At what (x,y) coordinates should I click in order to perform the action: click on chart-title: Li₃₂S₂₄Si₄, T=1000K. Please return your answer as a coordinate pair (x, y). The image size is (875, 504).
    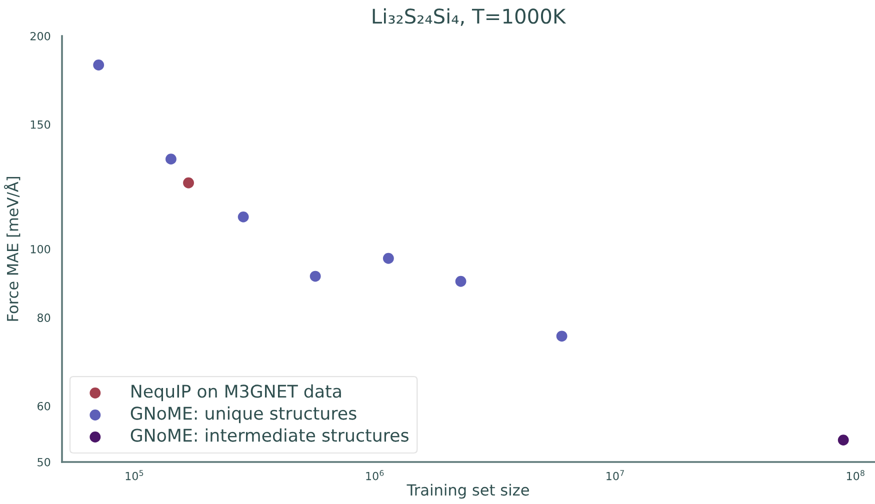
    Looking at the image, I should click on (469, 17).